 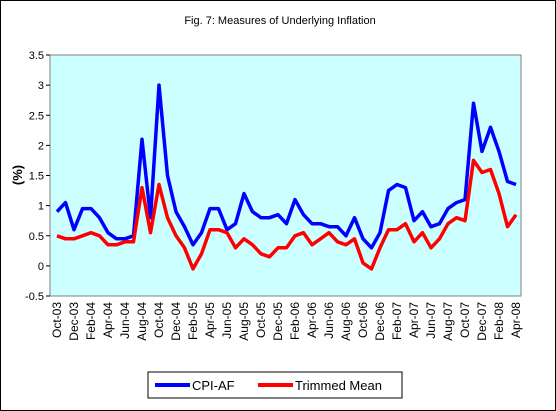 What do you see at coordinates (499, 321) in the screenshot?
I see `x-tick-label: Feb-08` at bounding box center [499, 321].